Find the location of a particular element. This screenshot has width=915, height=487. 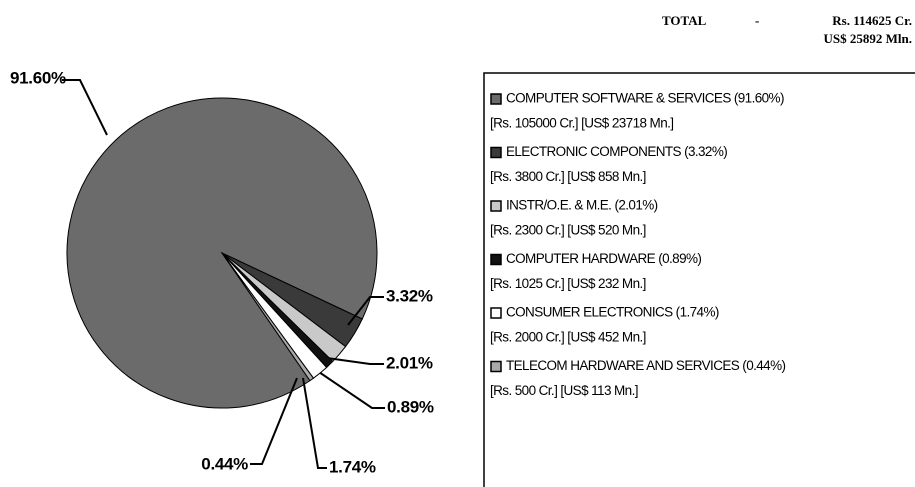

legend-label: CONSUMER ELECTRONICS (1.74%) is located at coordinates (612, 312).